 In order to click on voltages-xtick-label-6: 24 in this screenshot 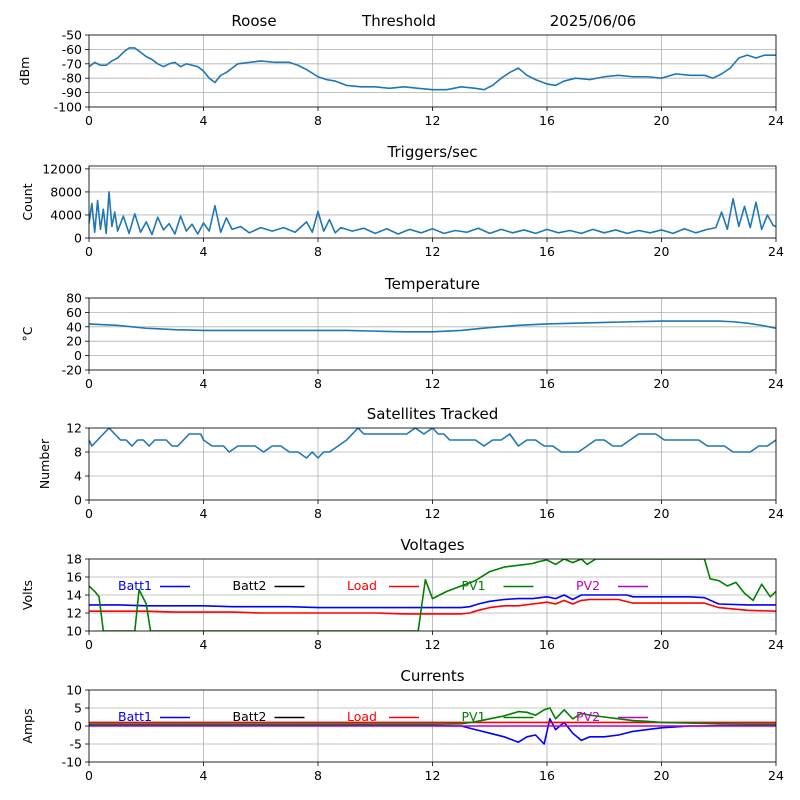, I will do `click(776, 644)`.